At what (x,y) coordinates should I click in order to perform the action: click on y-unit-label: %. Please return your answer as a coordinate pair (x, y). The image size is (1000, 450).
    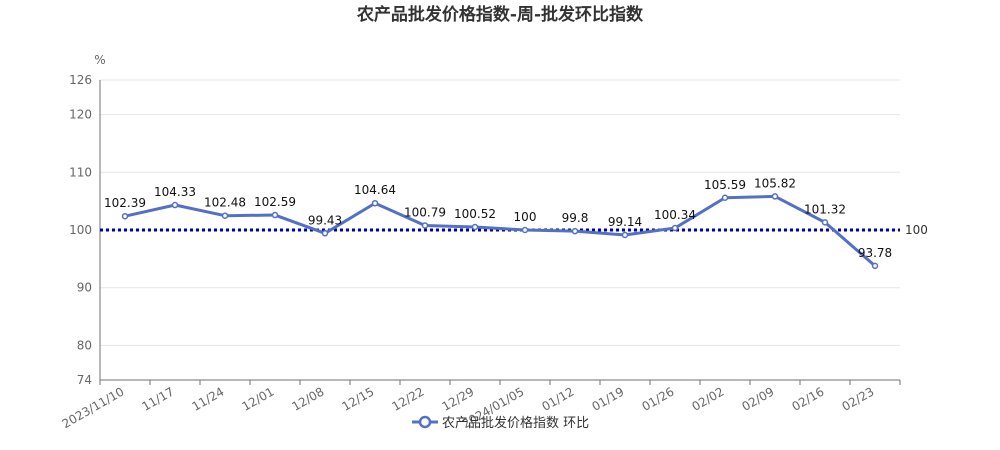
    Looking at the image, I should click on (99, 60).